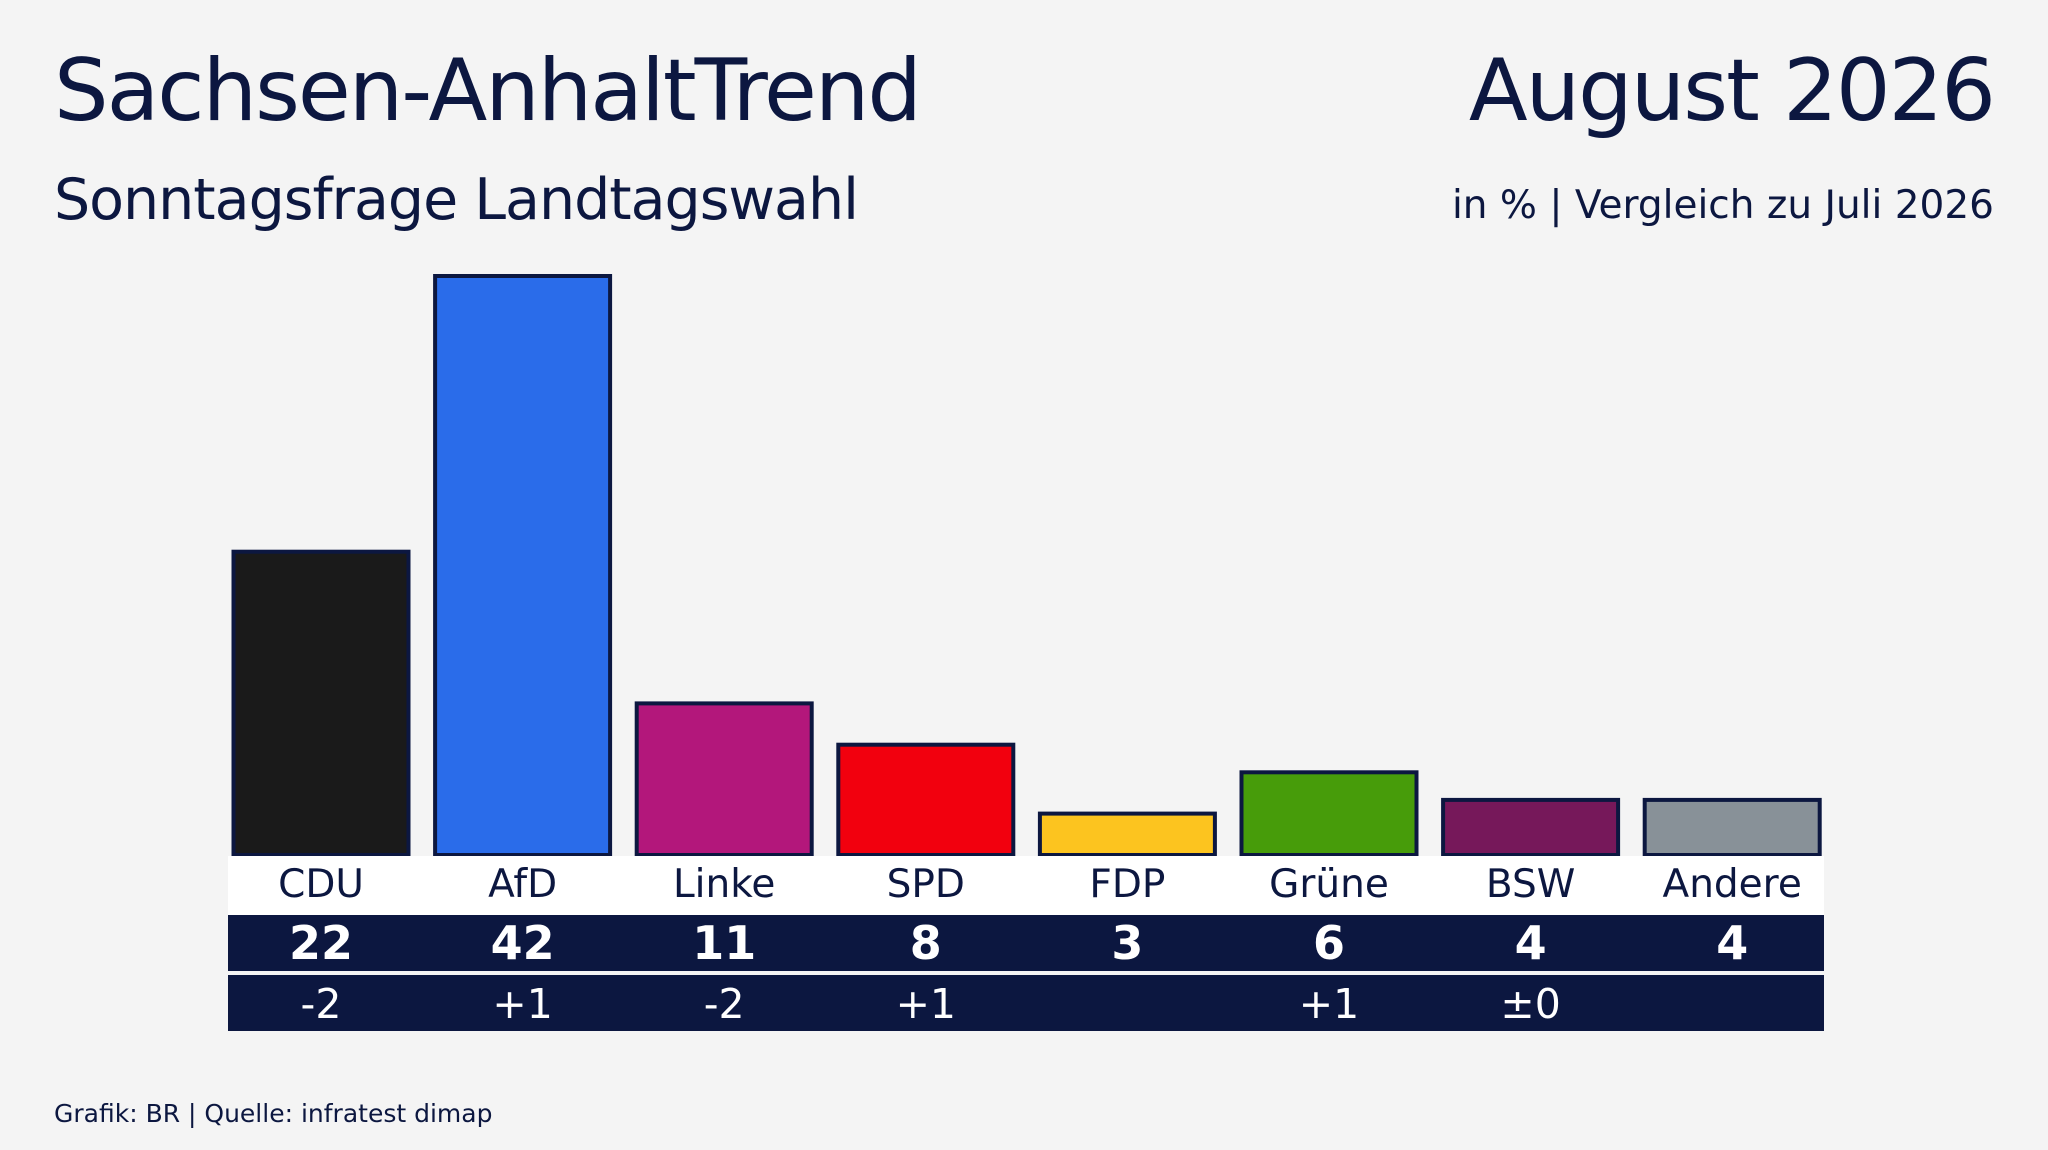 The width and height of the screenshot is (2048, 1150). Describe the element at coordinates (926, 884) in the screenshot. I see `category-label: SPD` at that location.